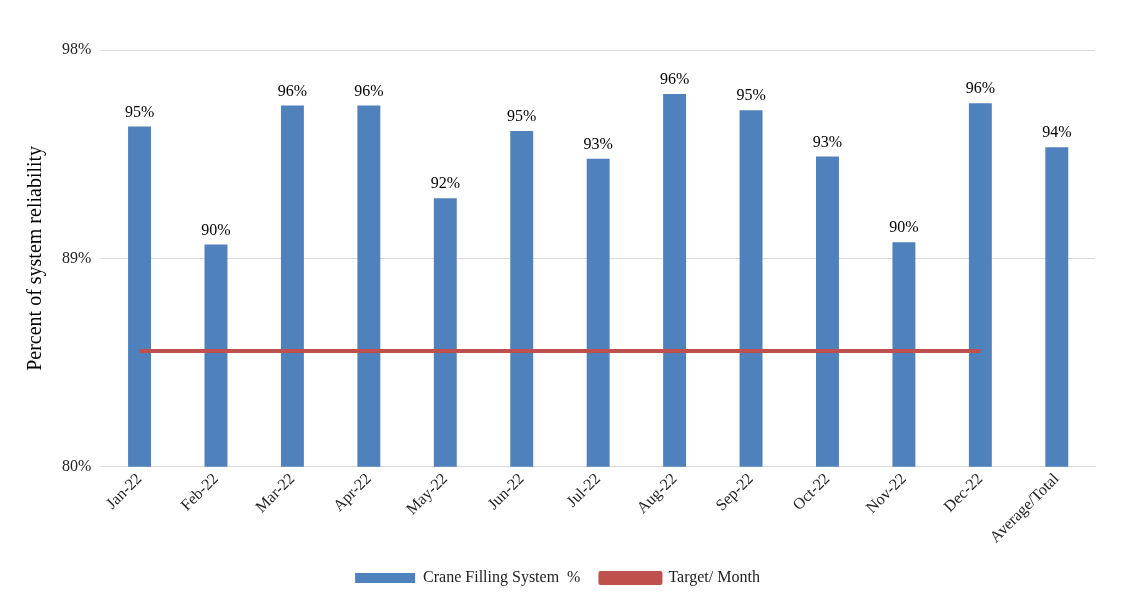 Image resolution: width=1145 pixels, height=606 pixels. Describe the element at coordinates (445, 183) in the screenshot. I see `data-label: 92%` at that location.